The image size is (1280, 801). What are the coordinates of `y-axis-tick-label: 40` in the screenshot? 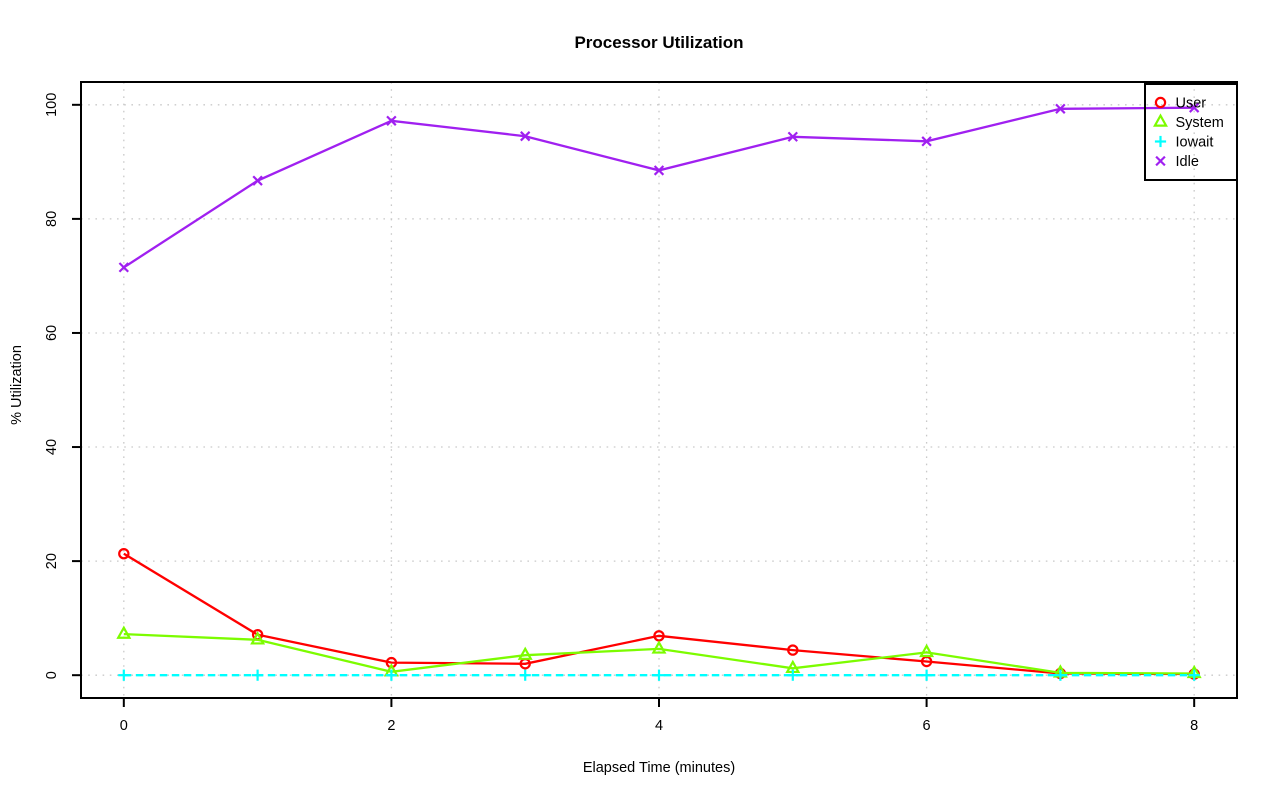 It's located at (52, 447).